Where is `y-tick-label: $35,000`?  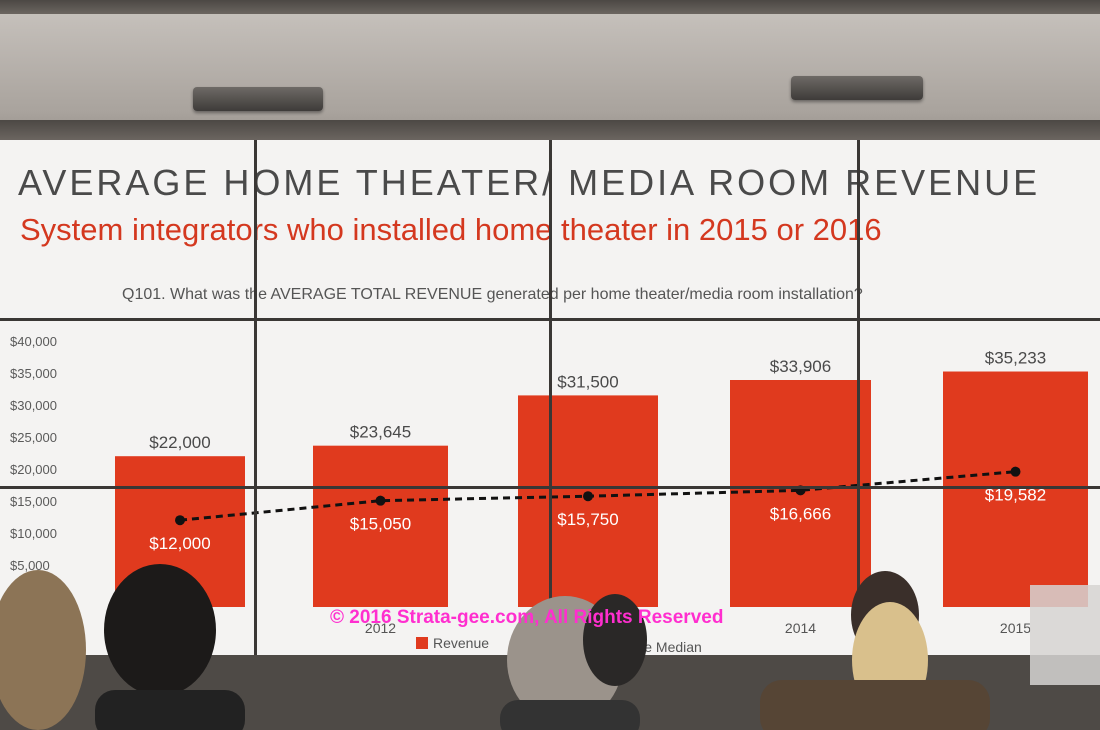
y-tick-label: $35,000 is located at coordinates (33, 373).